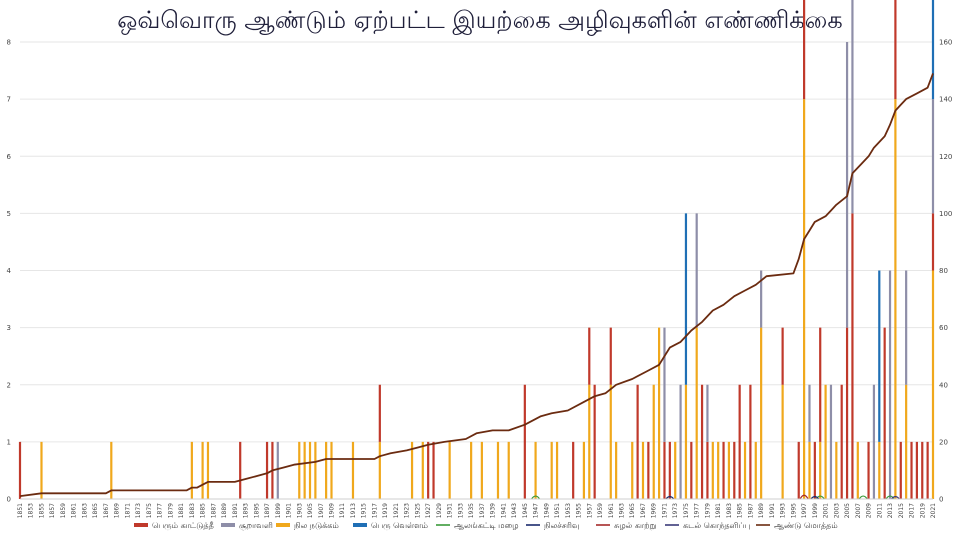 This screenshot has height=540, width=960. What do you see at coordinates (149, 510) in the screenshot?
I see `x-tick-label: 1875` at bounding box center [149, 510].